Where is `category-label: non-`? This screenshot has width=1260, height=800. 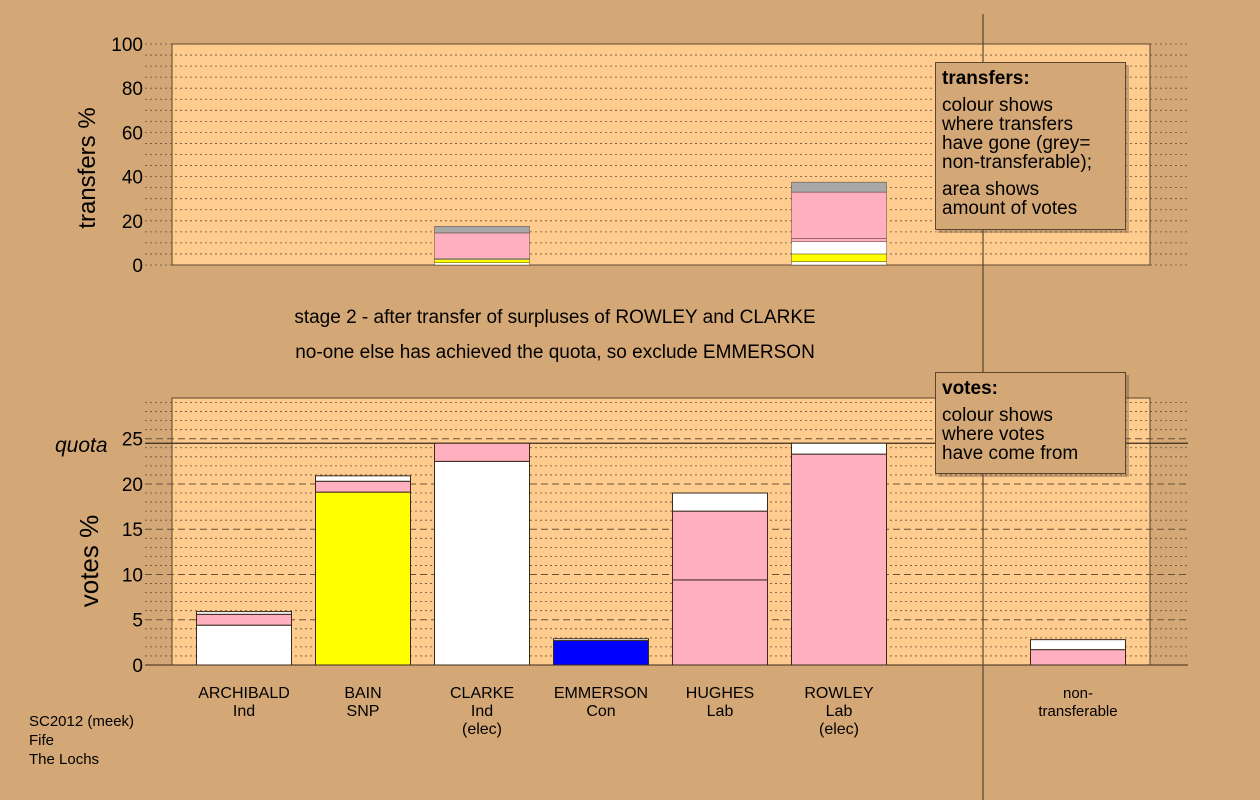
category-label: non- is located at coordinates (1078, 693).